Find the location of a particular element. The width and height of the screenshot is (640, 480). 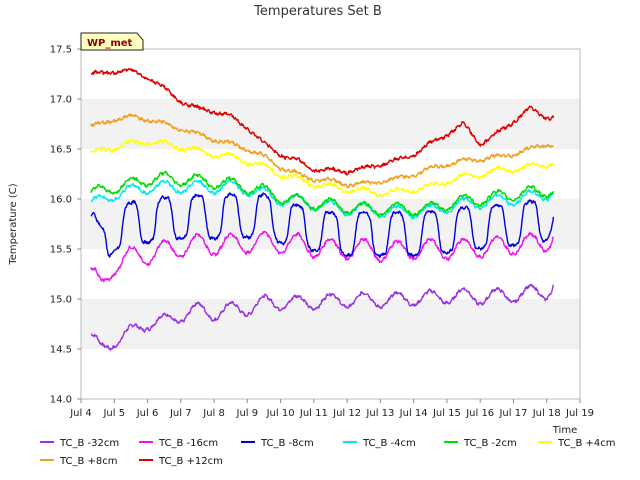

legend-label: TC_B -32cm is located at coordinates (89, 443).